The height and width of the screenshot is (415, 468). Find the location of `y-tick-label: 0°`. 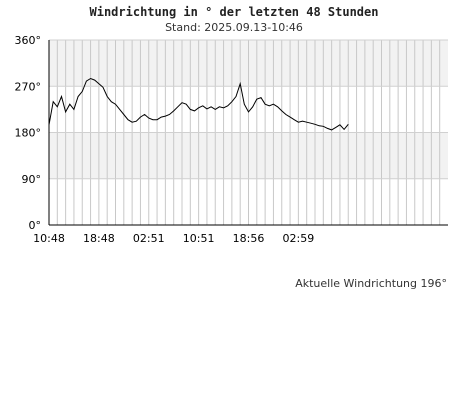

y-tick-label: 0° is located at coordinates (35, 225).